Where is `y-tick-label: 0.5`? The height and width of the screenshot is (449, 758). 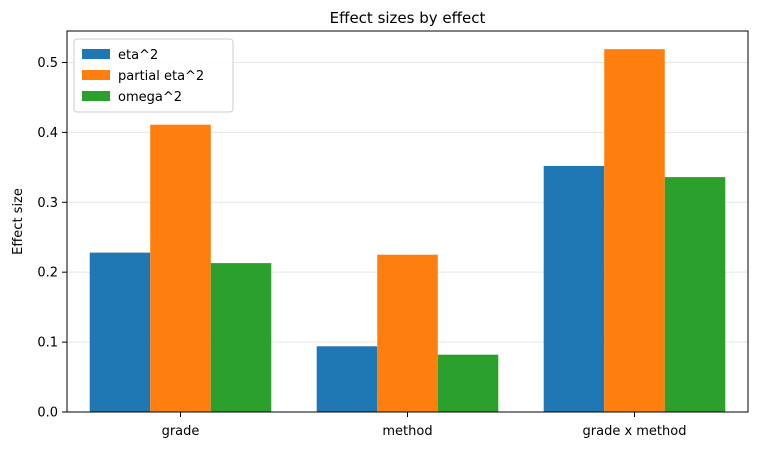 y-tick-label: 0.5 is located at coordinates (47, 63).